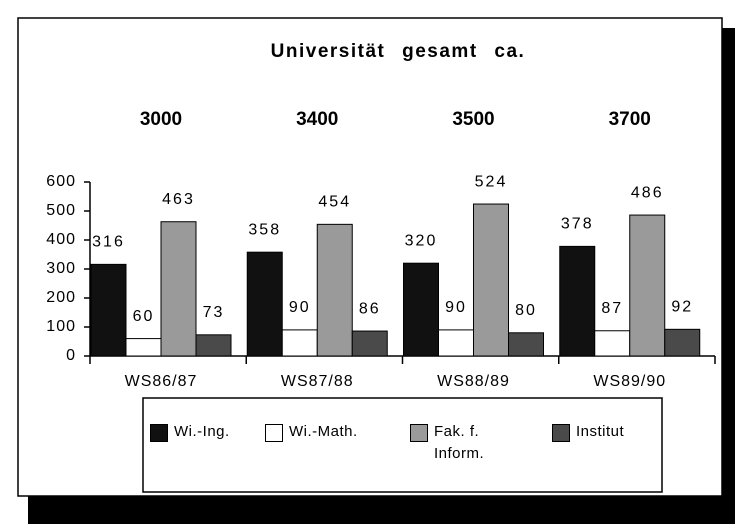  I want to click on value-label: 486, so click(647, 192).